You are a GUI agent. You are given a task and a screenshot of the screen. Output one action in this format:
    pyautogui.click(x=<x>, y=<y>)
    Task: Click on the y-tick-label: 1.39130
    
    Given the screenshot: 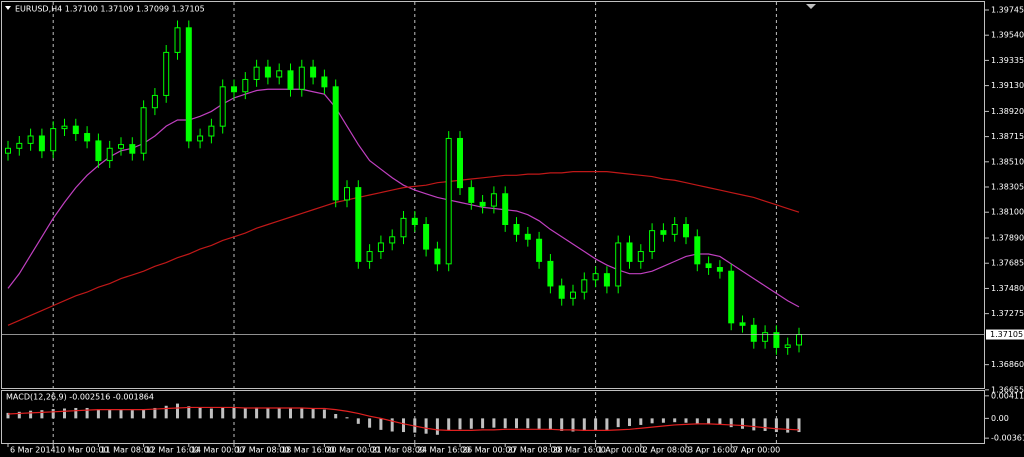 What is the action you would take?
    pyautogui.click(x=1007, y=85)
    